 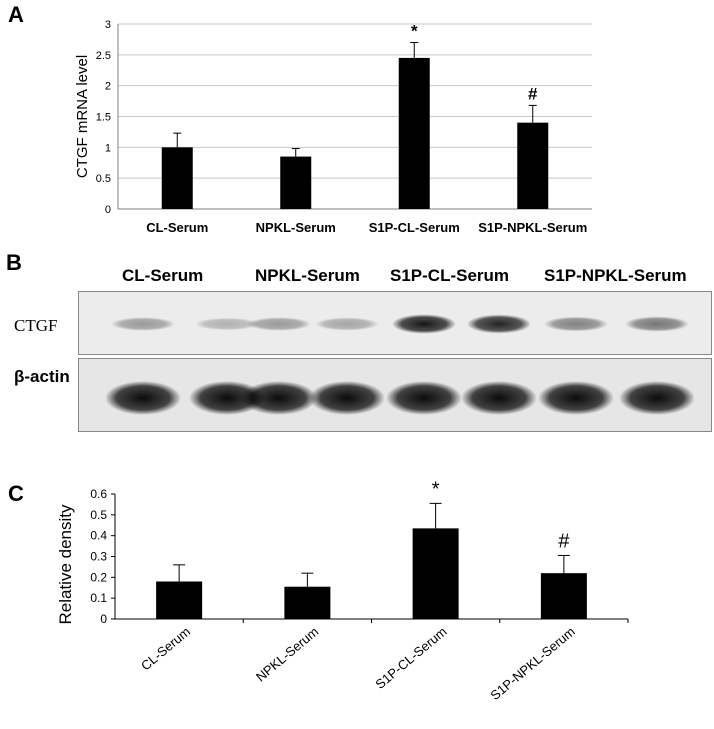 I want to click on actin-blot-strip, so click(x=395, y=395).